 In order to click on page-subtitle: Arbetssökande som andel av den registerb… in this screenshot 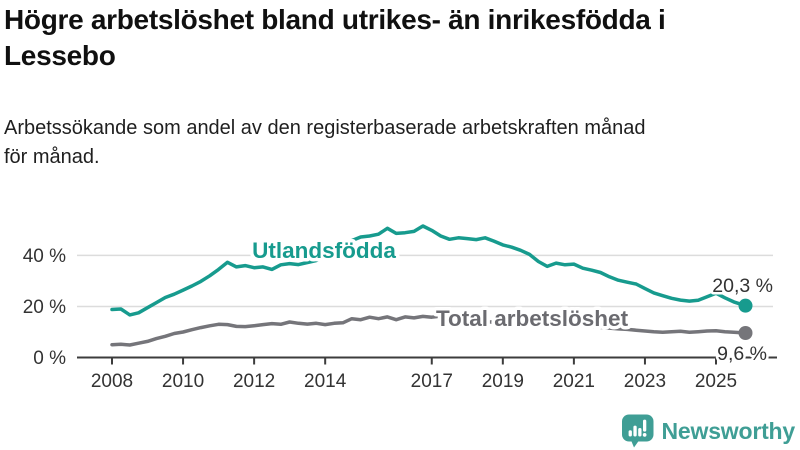, I will do `click(325, 142)`.